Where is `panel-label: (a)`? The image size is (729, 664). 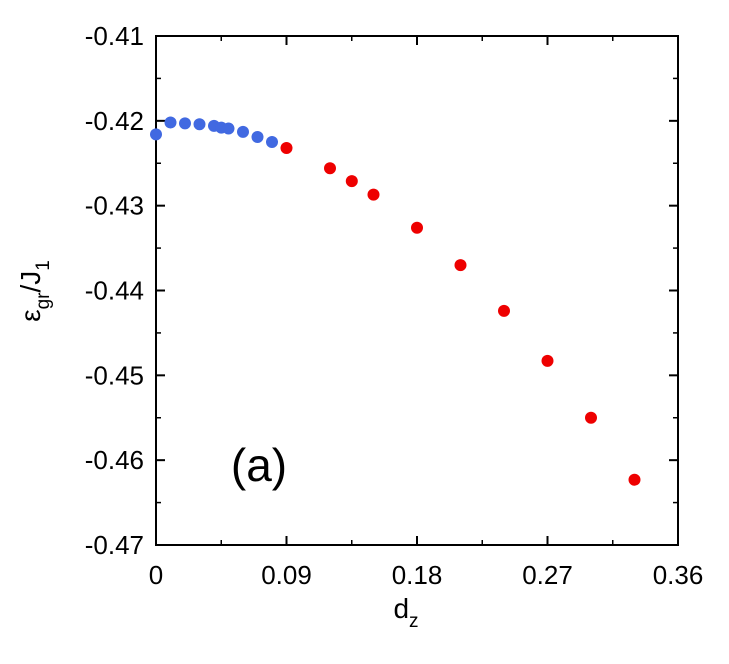
panel-label: (a) is located at coordinates (259, 465).